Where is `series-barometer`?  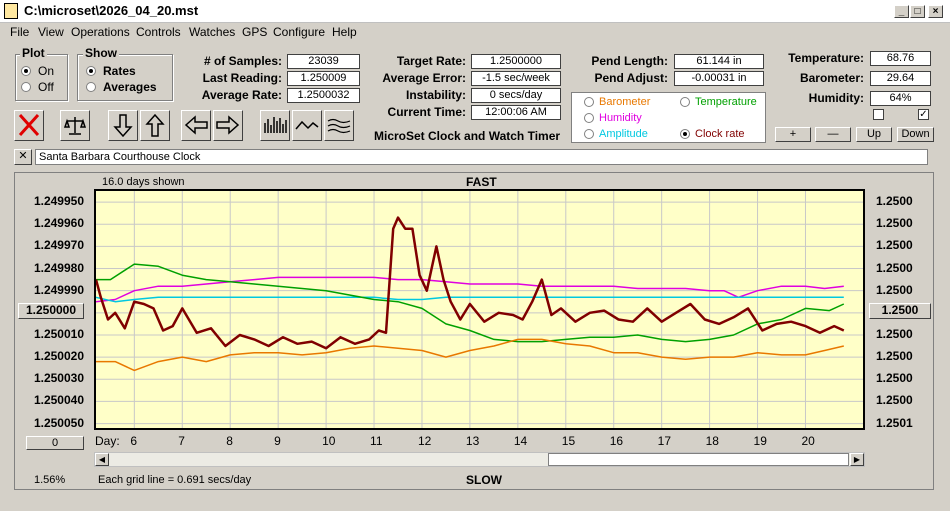 series-barometer is located at coordinates (470, 355).